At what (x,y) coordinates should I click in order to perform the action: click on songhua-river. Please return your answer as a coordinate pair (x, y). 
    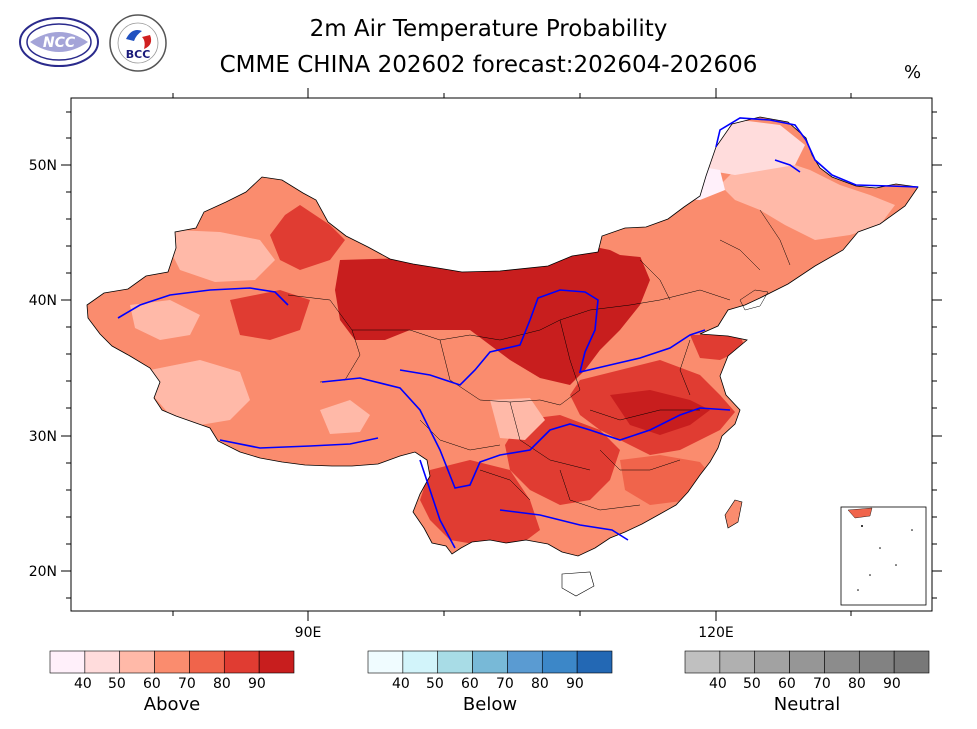
    Looking at the image, I should click on (787, 166).